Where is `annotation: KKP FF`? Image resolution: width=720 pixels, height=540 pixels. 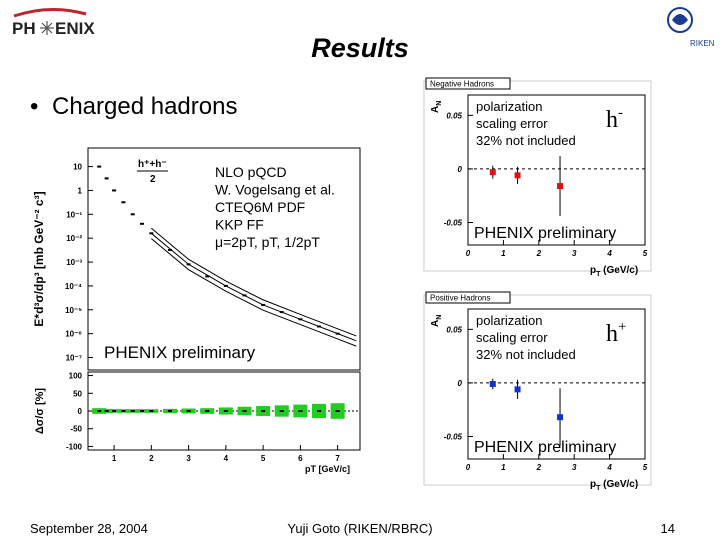
annotation: KKP FF is located at coordinates (239, 225).